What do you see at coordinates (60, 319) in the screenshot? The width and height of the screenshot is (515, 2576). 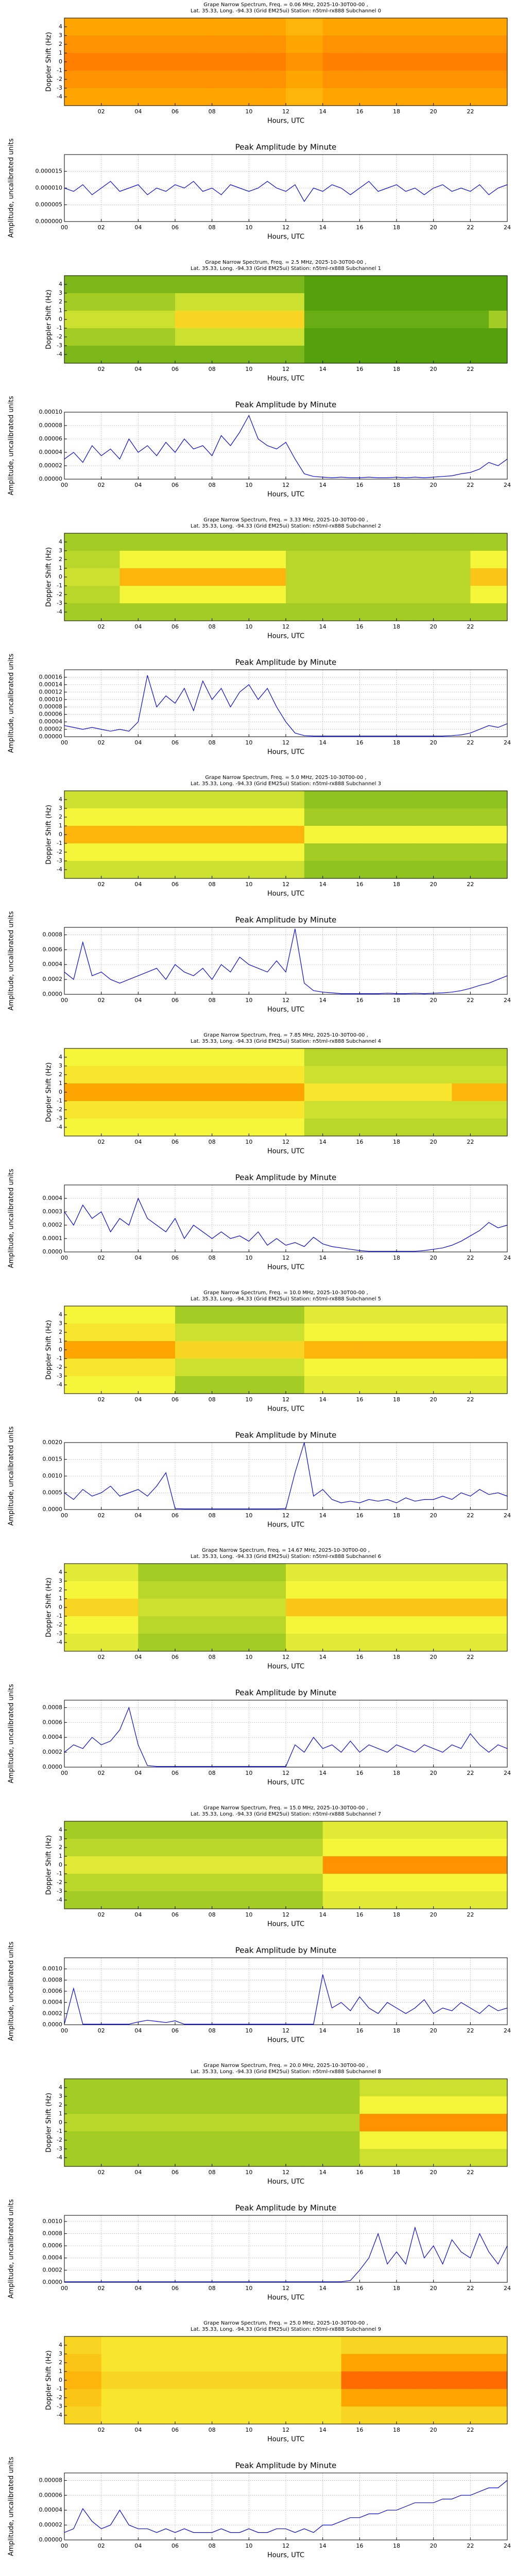 I see `y-tick-label: 0` at bounding box center [60, 319].